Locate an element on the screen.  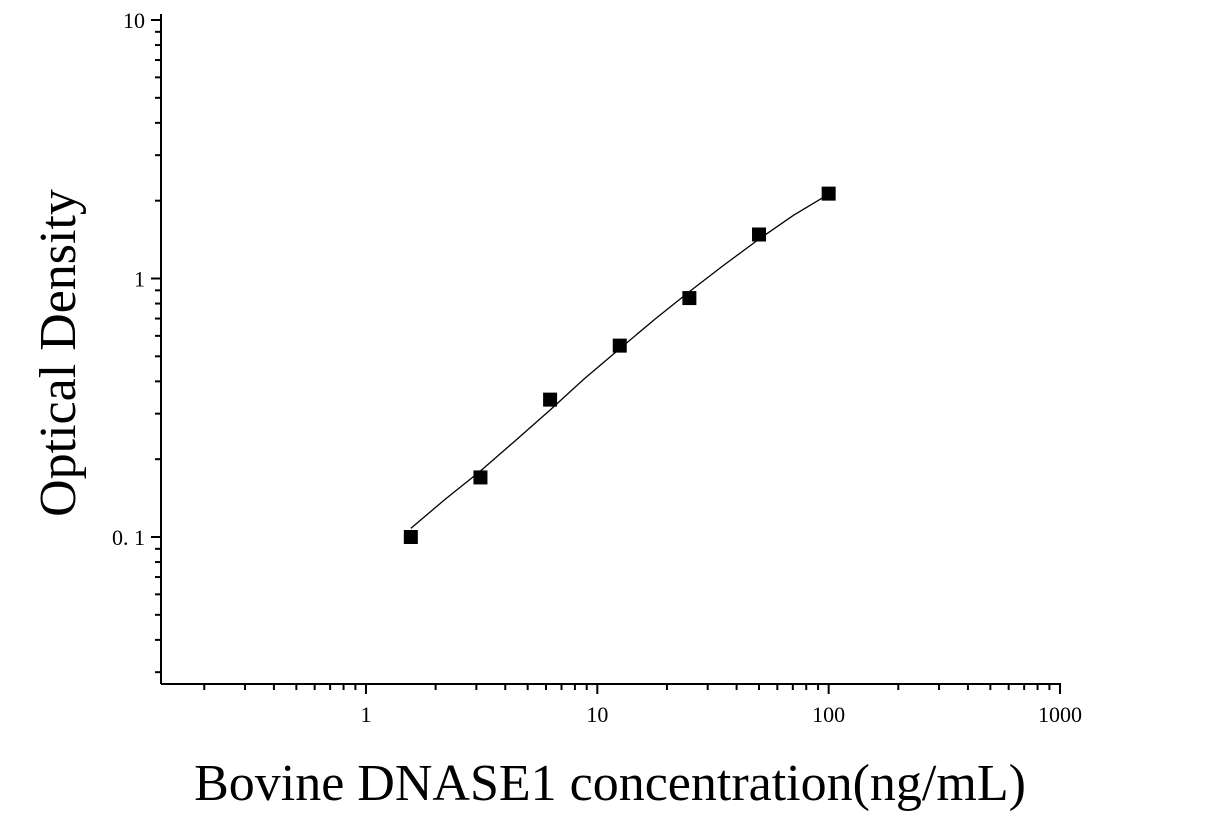
y-axis-title: Optical Density is located at coordinates (58, 353).